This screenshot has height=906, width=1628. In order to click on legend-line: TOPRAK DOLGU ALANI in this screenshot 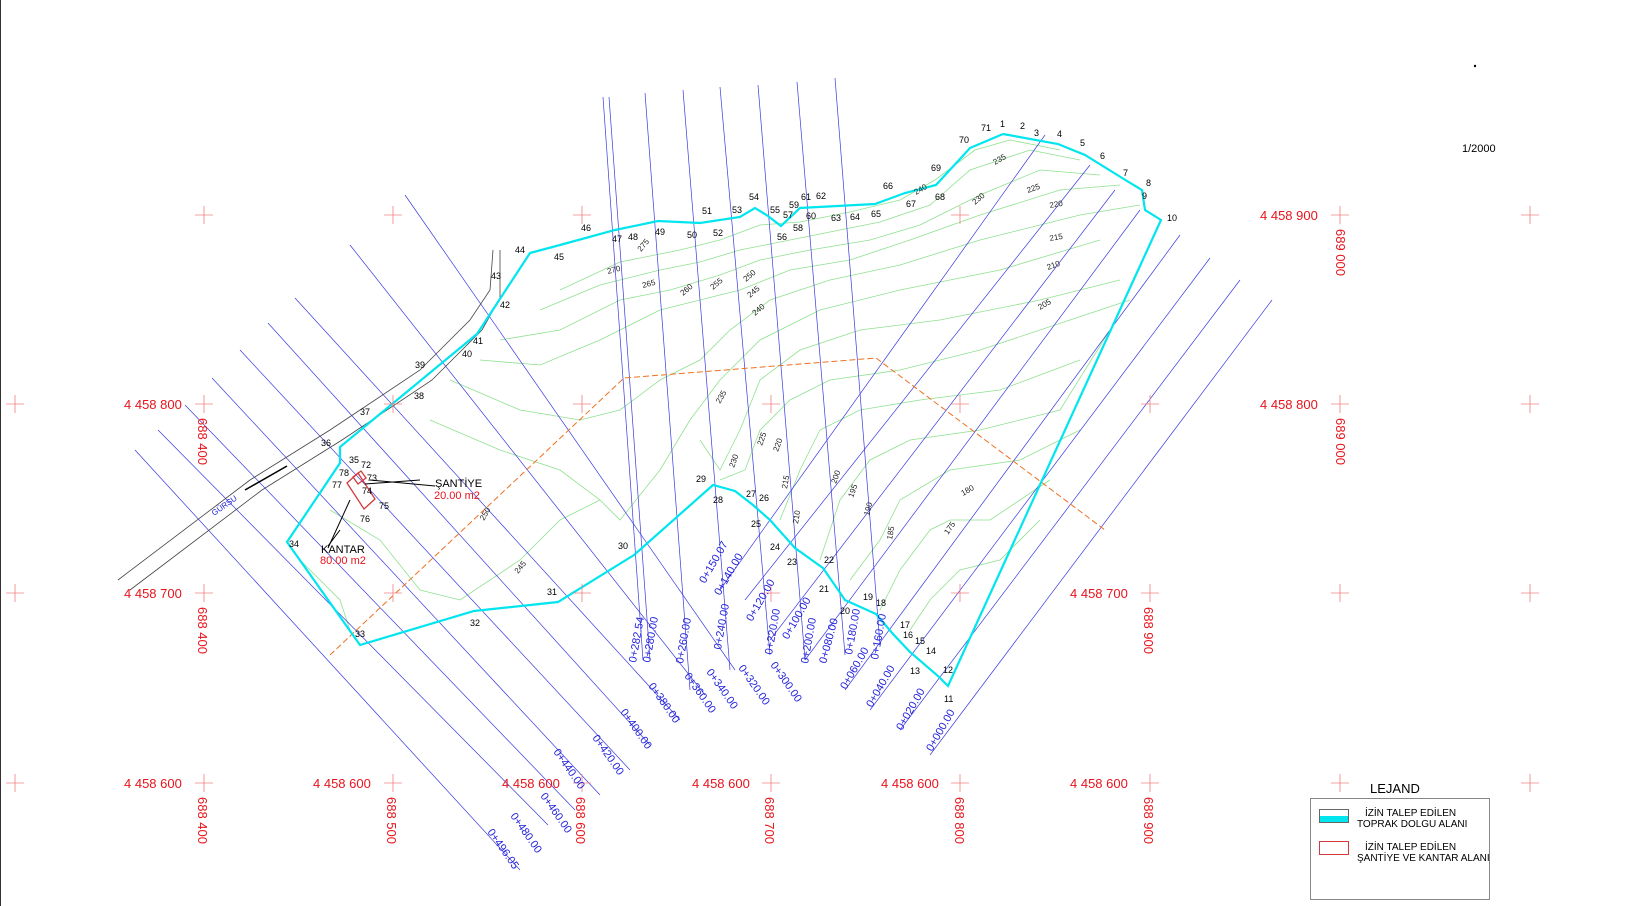, I will do `click(1412, 824)`.